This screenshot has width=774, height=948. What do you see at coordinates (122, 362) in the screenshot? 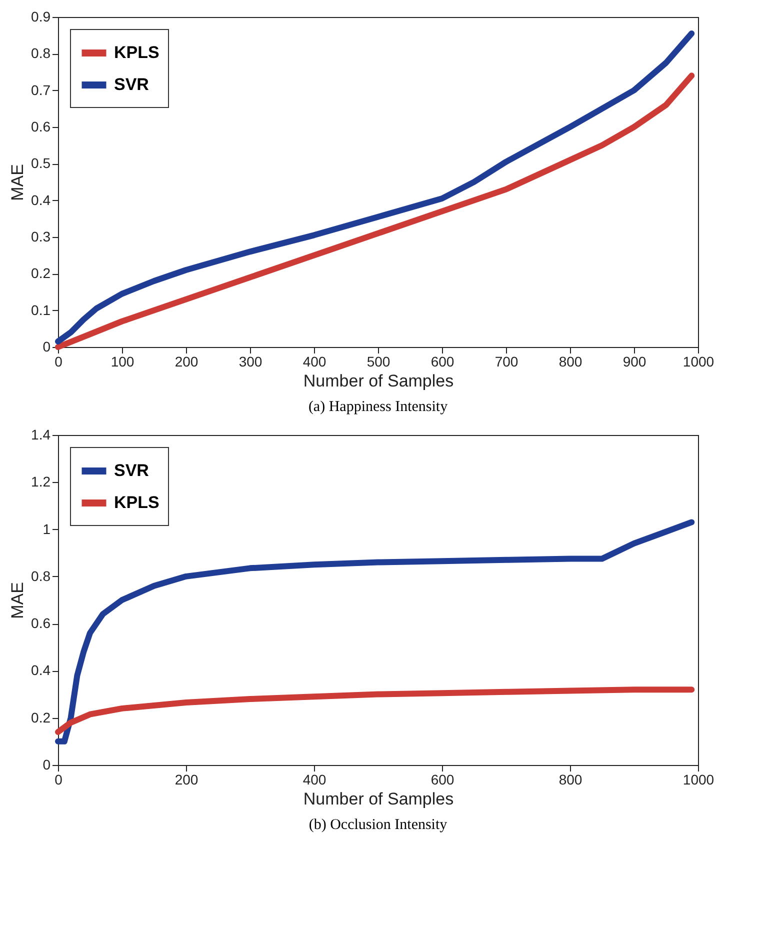
I see `x-tick-label: 100` at bounding box center [122, 362].